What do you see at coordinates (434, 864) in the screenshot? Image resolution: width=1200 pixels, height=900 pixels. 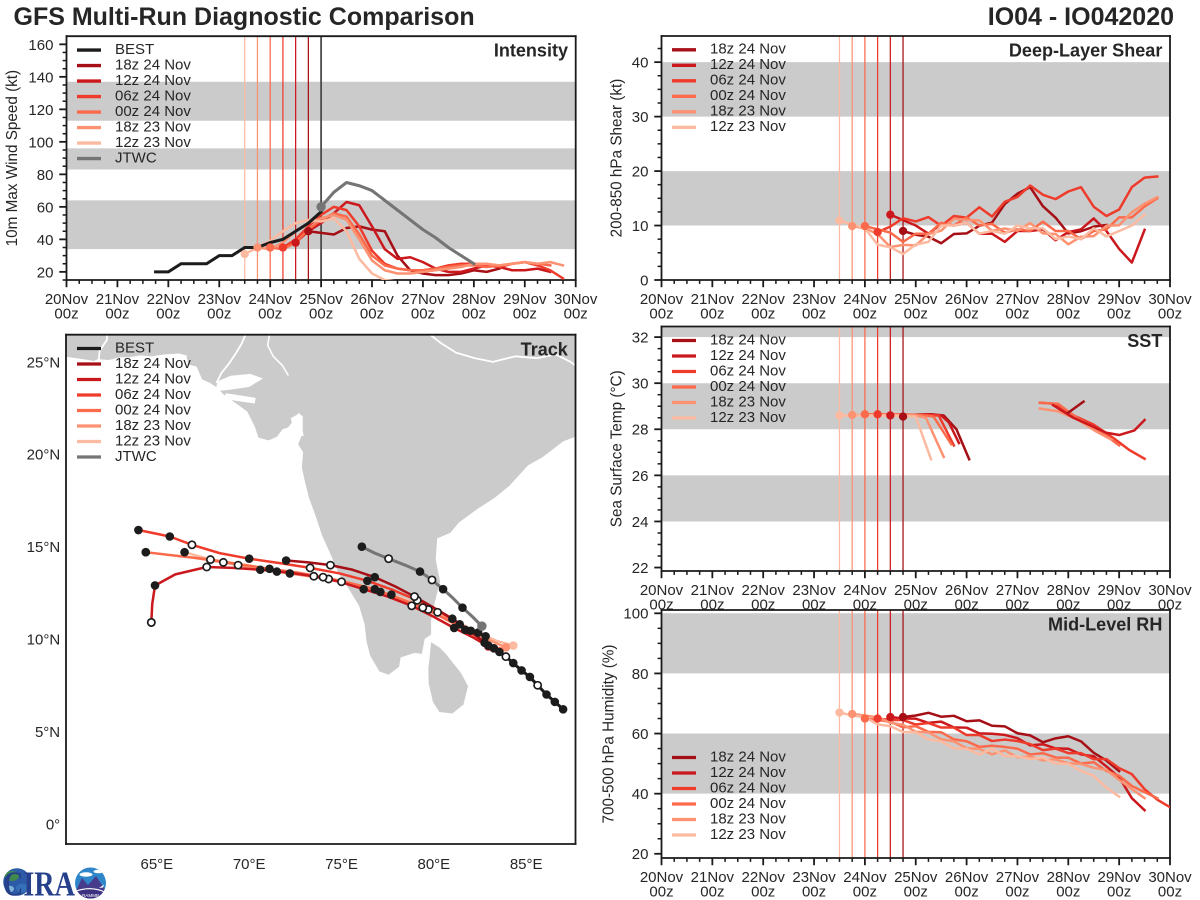 I see `svg-text: 80°E` at bounding box center [434, 864].